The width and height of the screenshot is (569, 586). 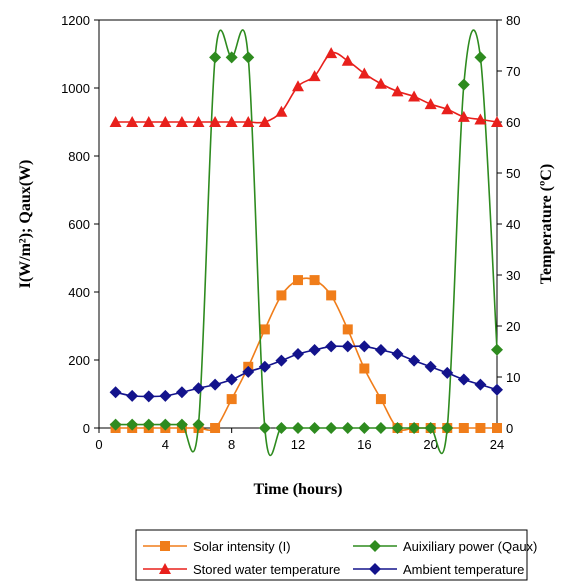 I want to click on y-right-tick-label: 0, so click(x=509, y=428).